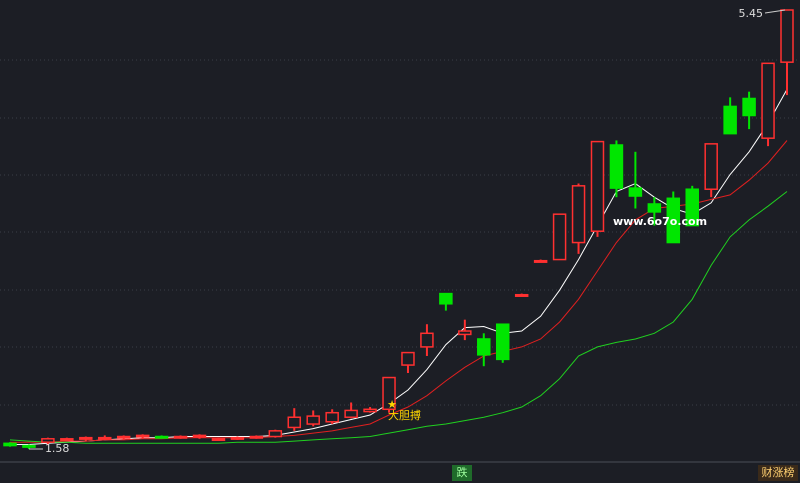  Describe the element at coordinates (660, 221) in the screenshot. I see `watermark: www.6o7o.com` at that location.